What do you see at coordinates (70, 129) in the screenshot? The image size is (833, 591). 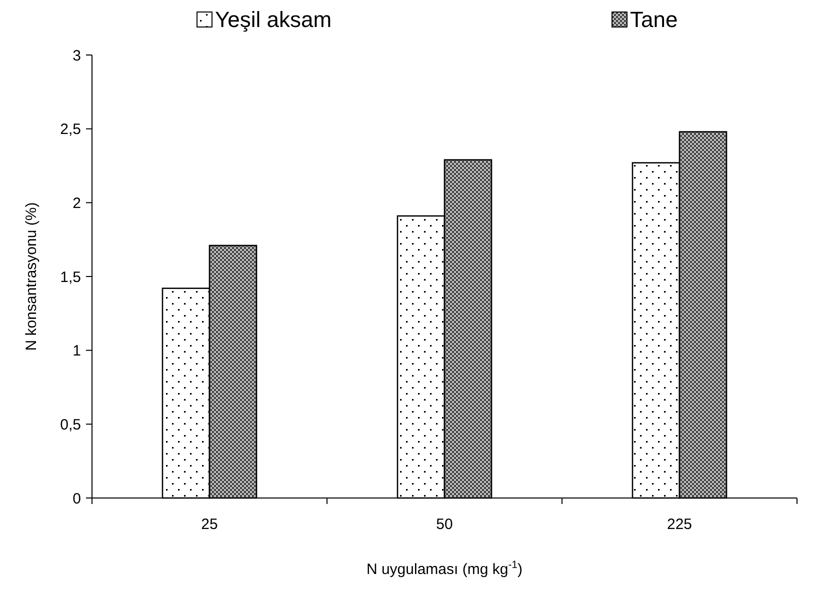 I see `y-tick-label: 2,5` at bounding box center [70, 129].